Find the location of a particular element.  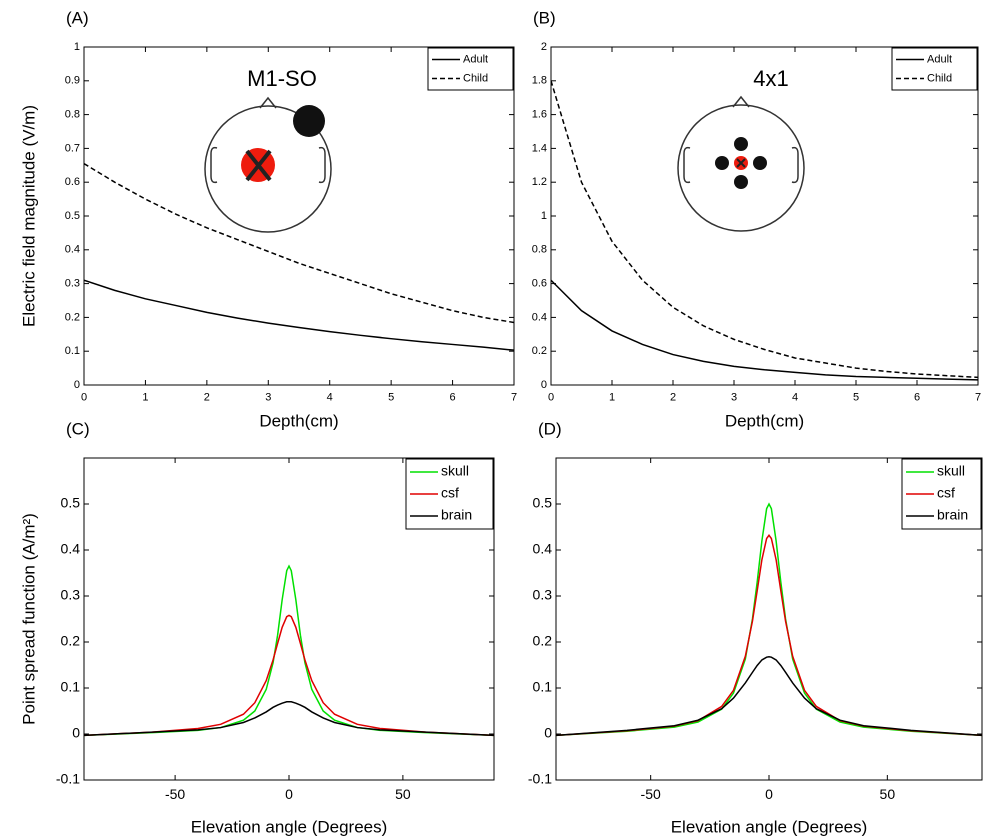

y-tick-label: 0.8 is located at coordinates (72, 115).